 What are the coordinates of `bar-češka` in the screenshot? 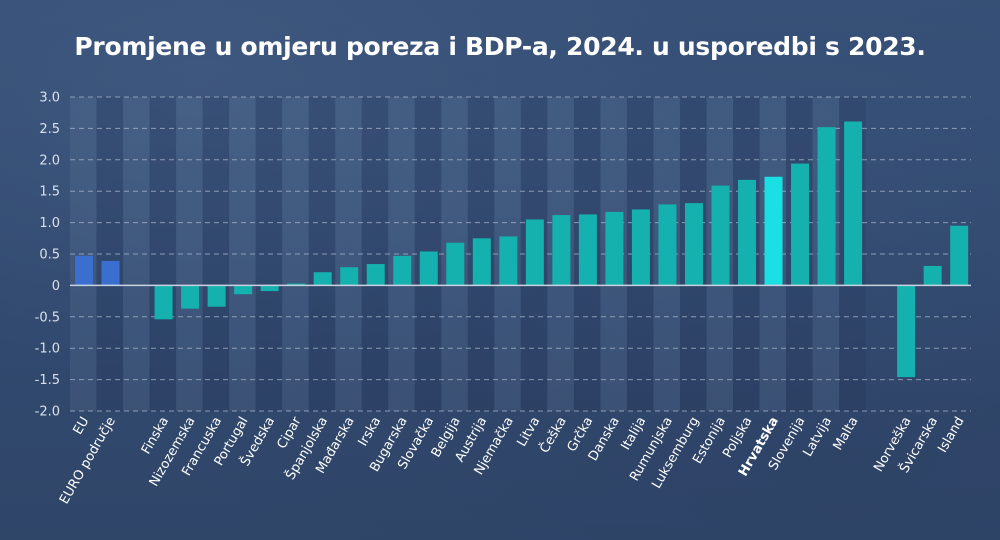 It's located at (561, 250).